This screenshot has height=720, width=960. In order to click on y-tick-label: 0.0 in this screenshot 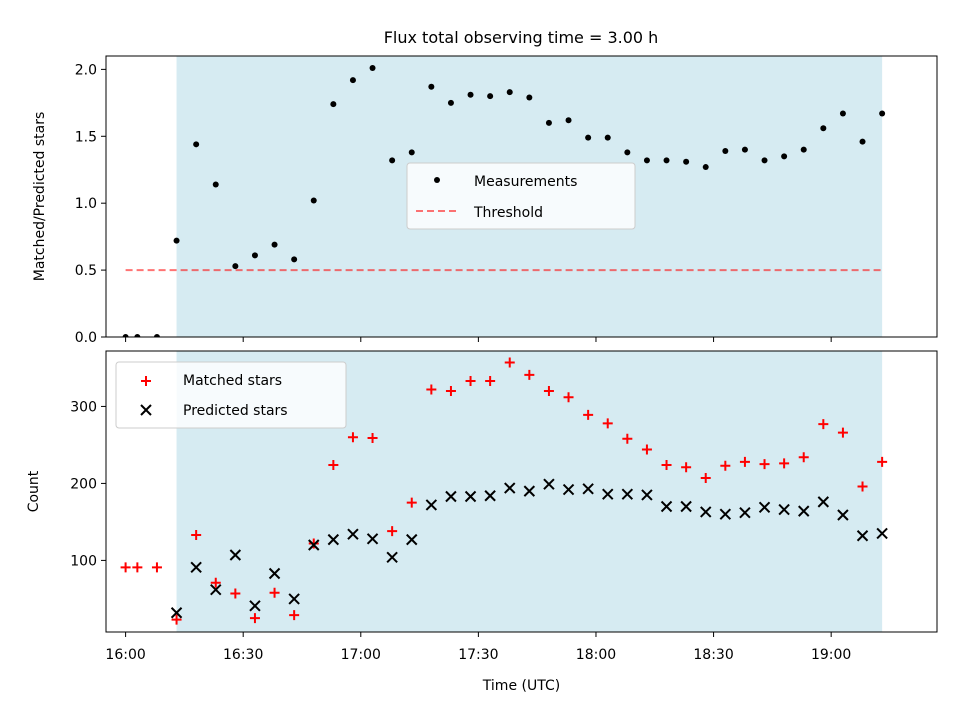, I will do `click(86, 338)`.